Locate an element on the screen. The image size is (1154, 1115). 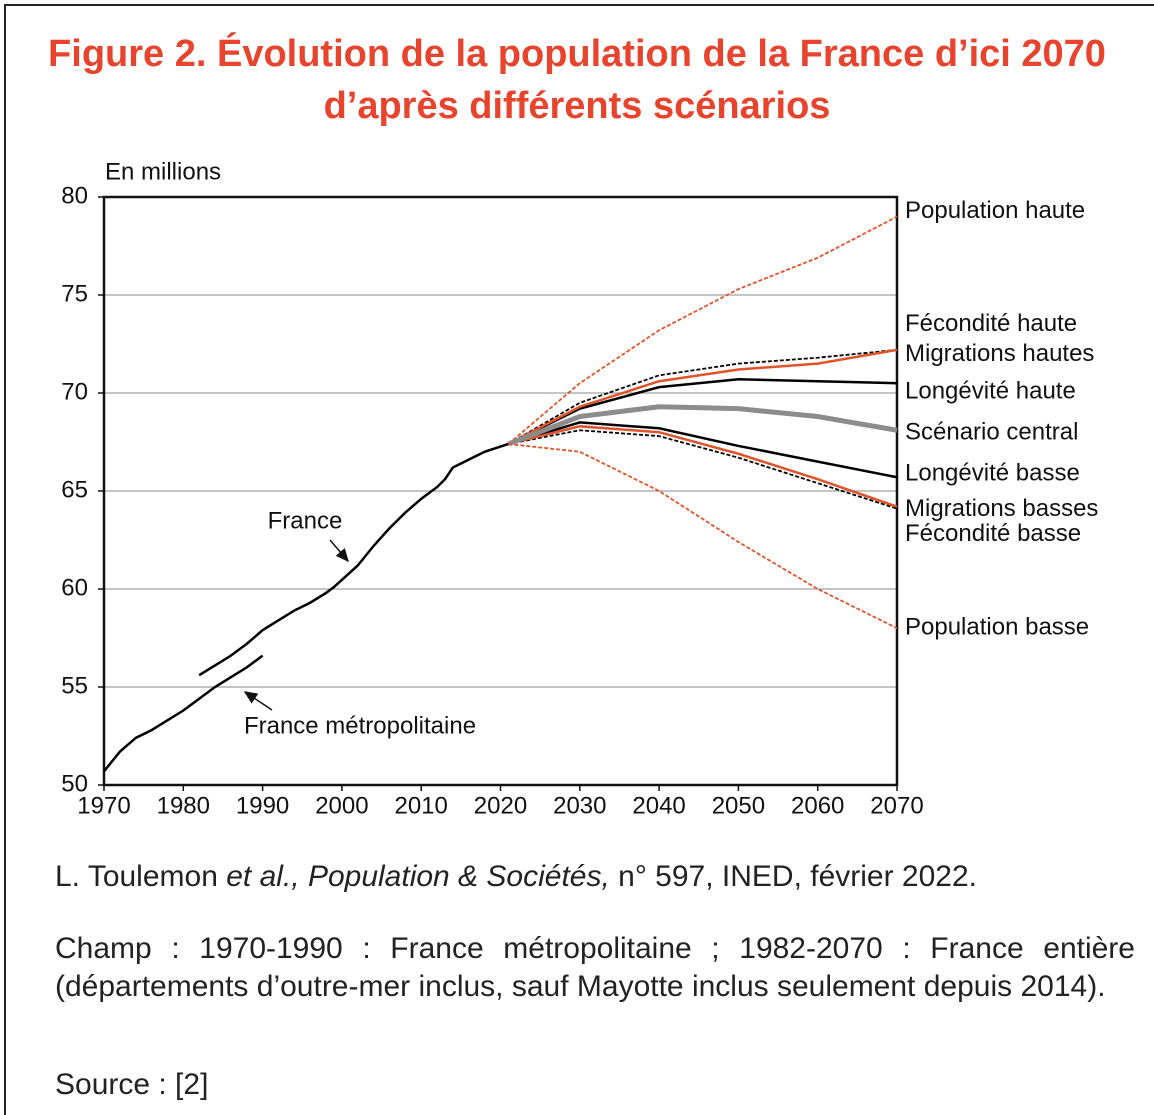
series-label: Fécondité basse is located at coordinates (993, 533).